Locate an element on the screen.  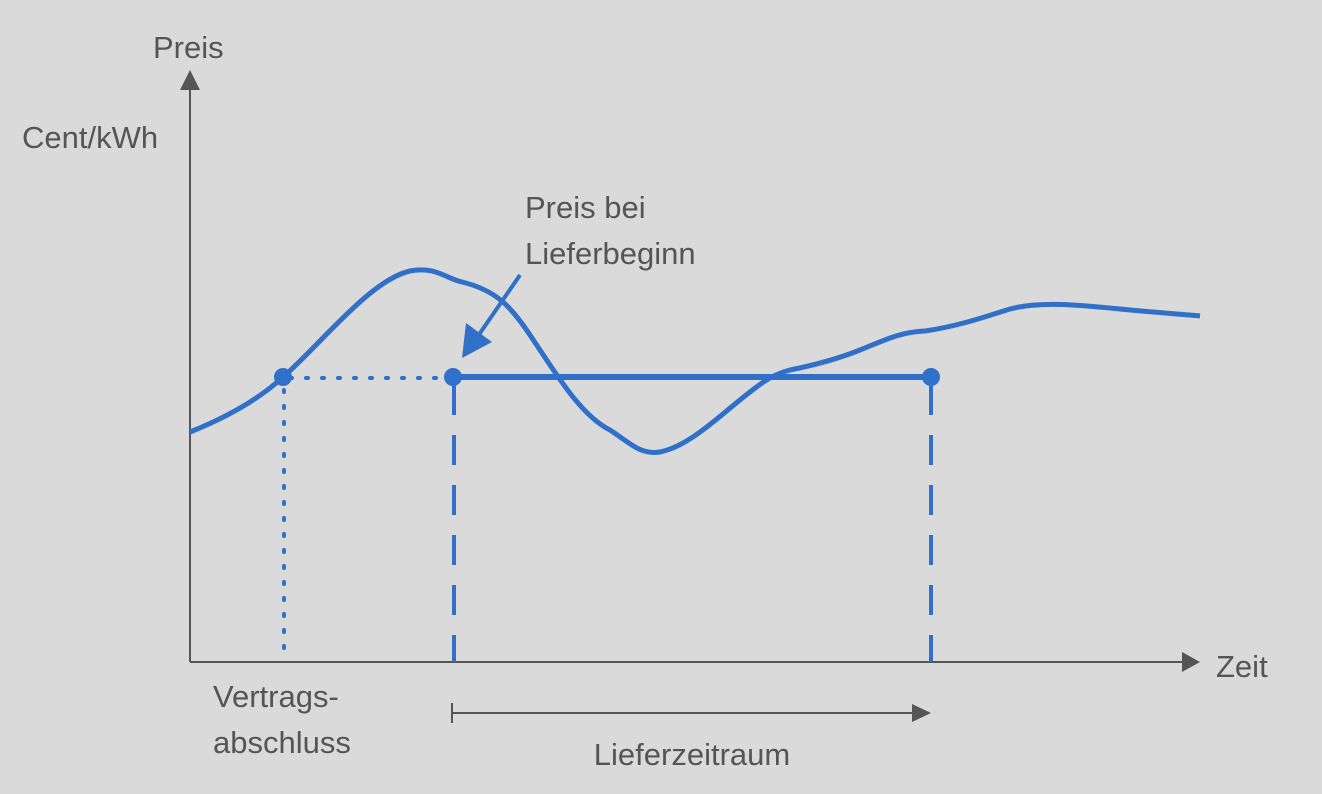
y-axis-arrow is located at coordinates (190, 80).